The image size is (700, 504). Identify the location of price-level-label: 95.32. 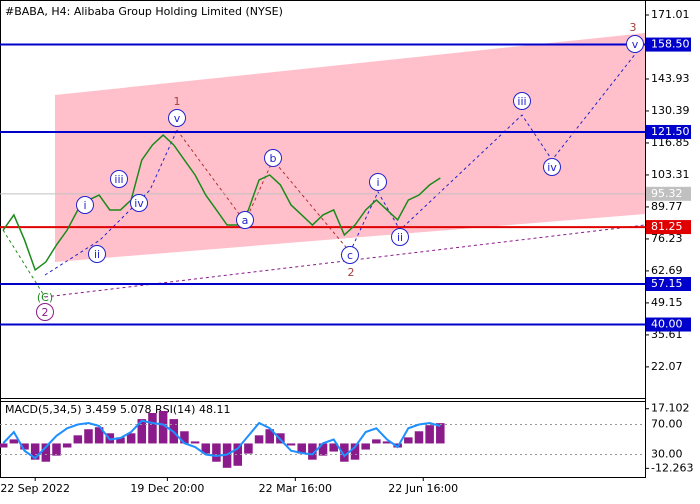
(667, 193).